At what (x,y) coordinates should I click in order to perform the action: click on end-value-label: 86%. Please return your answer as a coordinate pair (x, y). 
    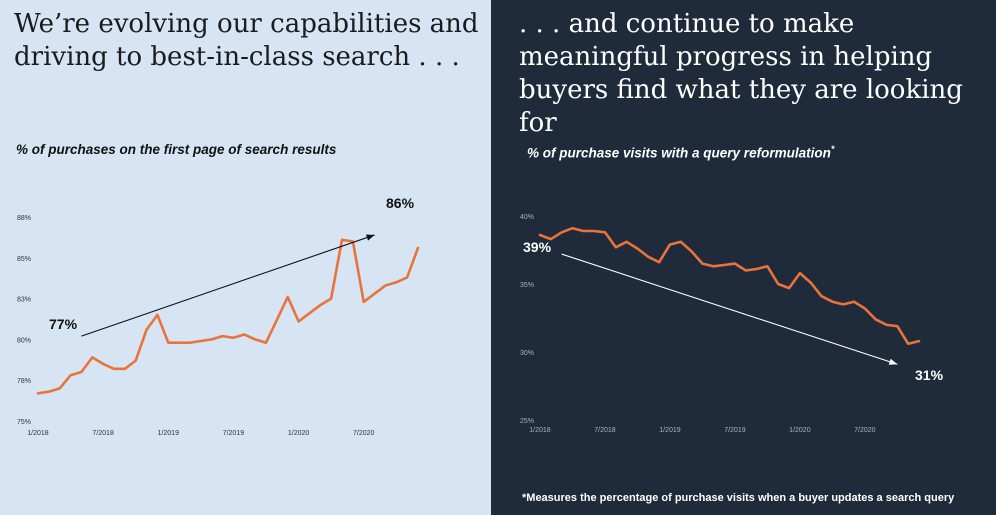
    Looking at the image, I should click on (400, 203).